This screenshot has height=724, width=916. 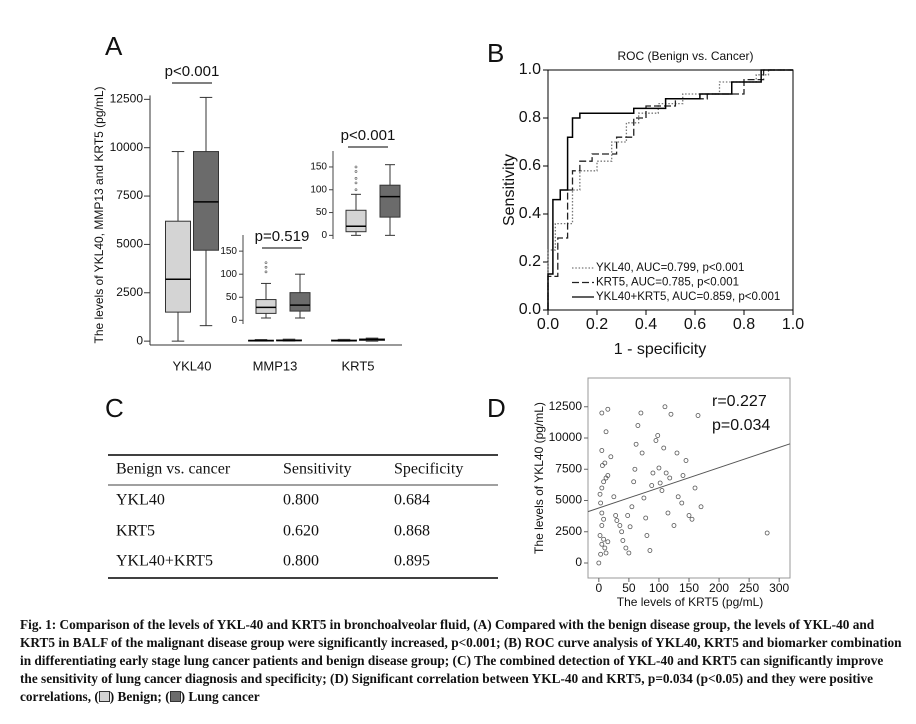 What do you see at coordinates (129, 244) in the screenshot?
I see `y-tick-label: 5000` at bounding box center [129, 244].